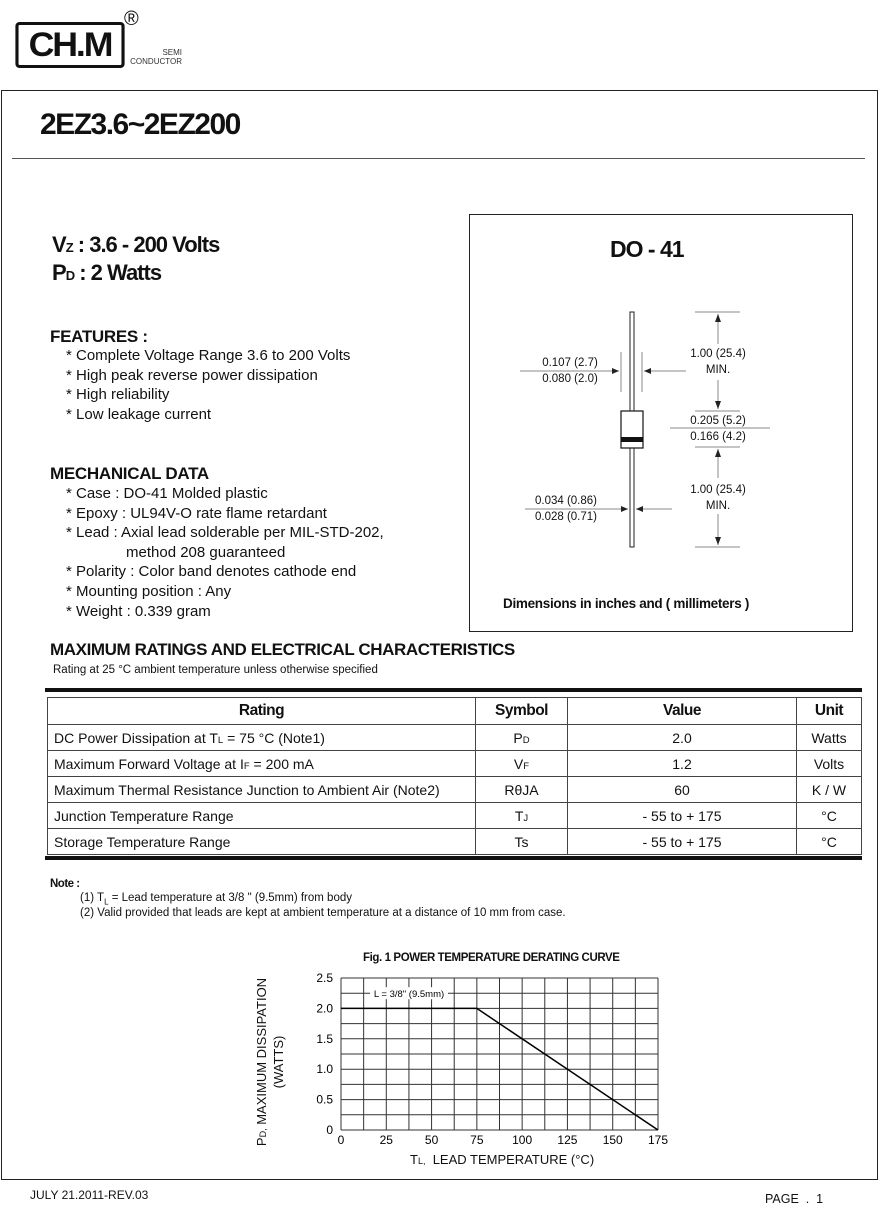 Image resolution: width=880 pixels, height=1210 pixels. Describe the element at coordinates (69, 247) in the screenshot. I see `spec-sub: Z` at that location.